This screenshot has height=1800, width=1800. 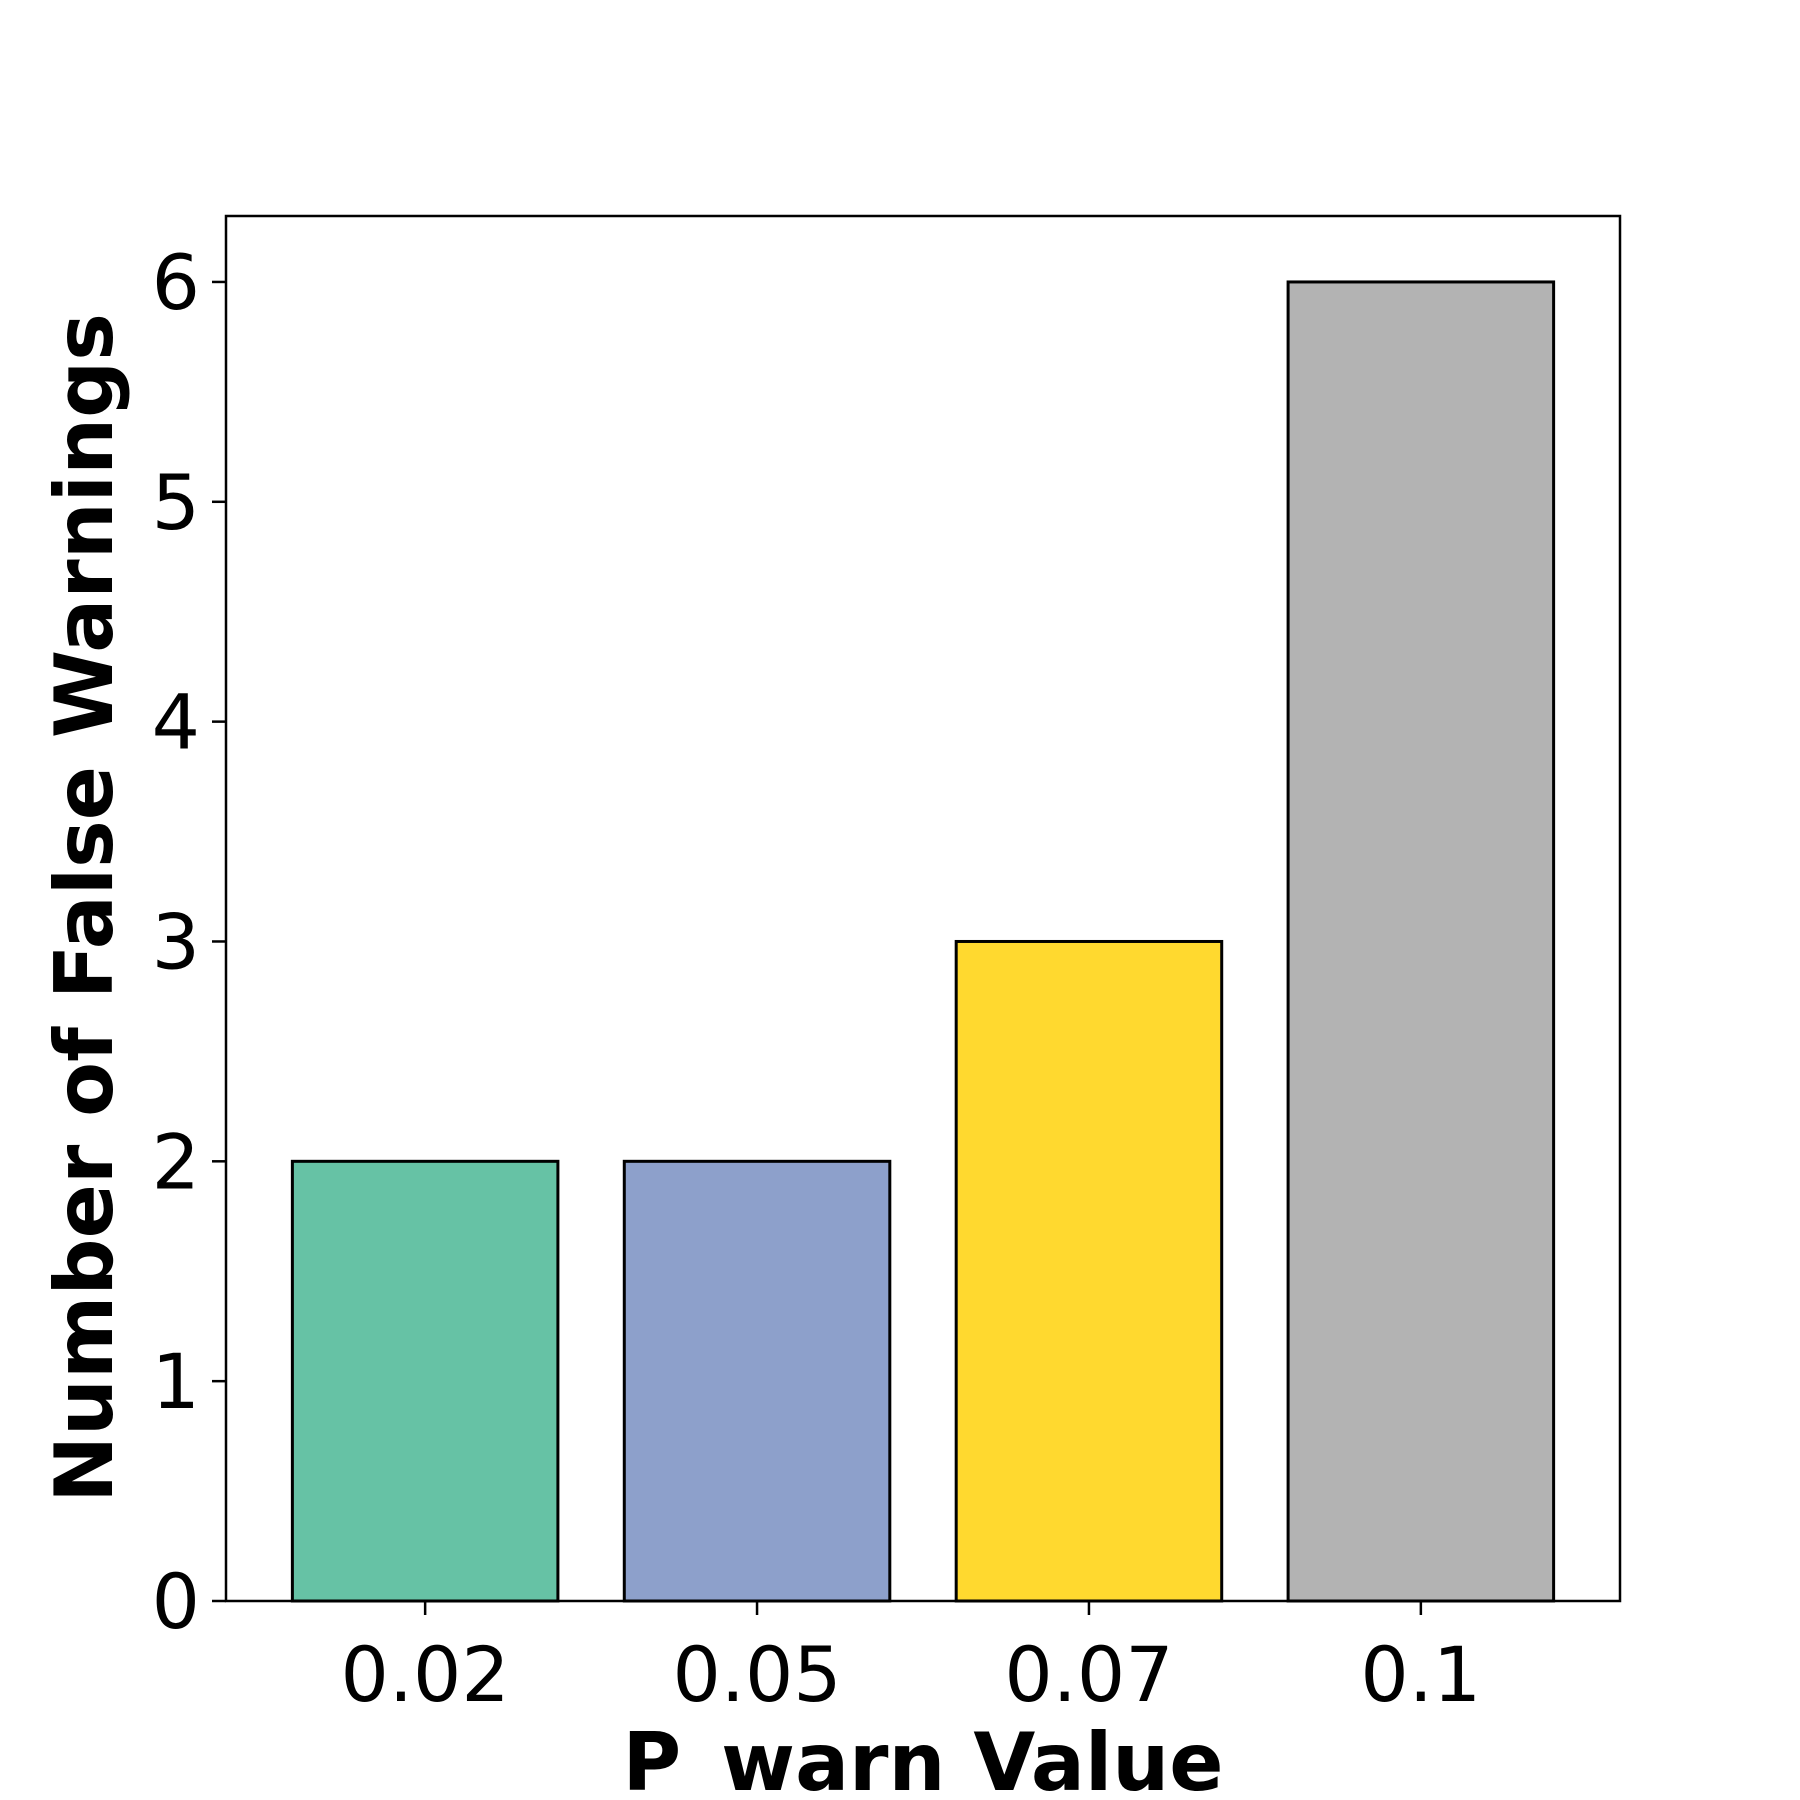 I want to click on y-axis-title: Number of False Warnings, so click(x=84, y=908).